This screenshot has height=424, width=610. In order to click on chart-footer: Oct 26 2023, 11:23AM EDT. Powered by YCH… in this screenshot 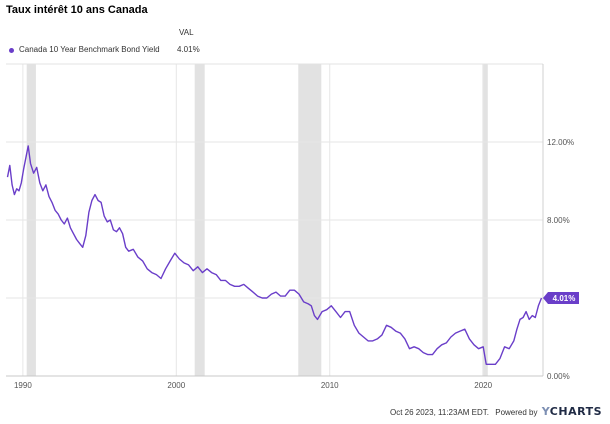, I will do `click(496, 411)`.